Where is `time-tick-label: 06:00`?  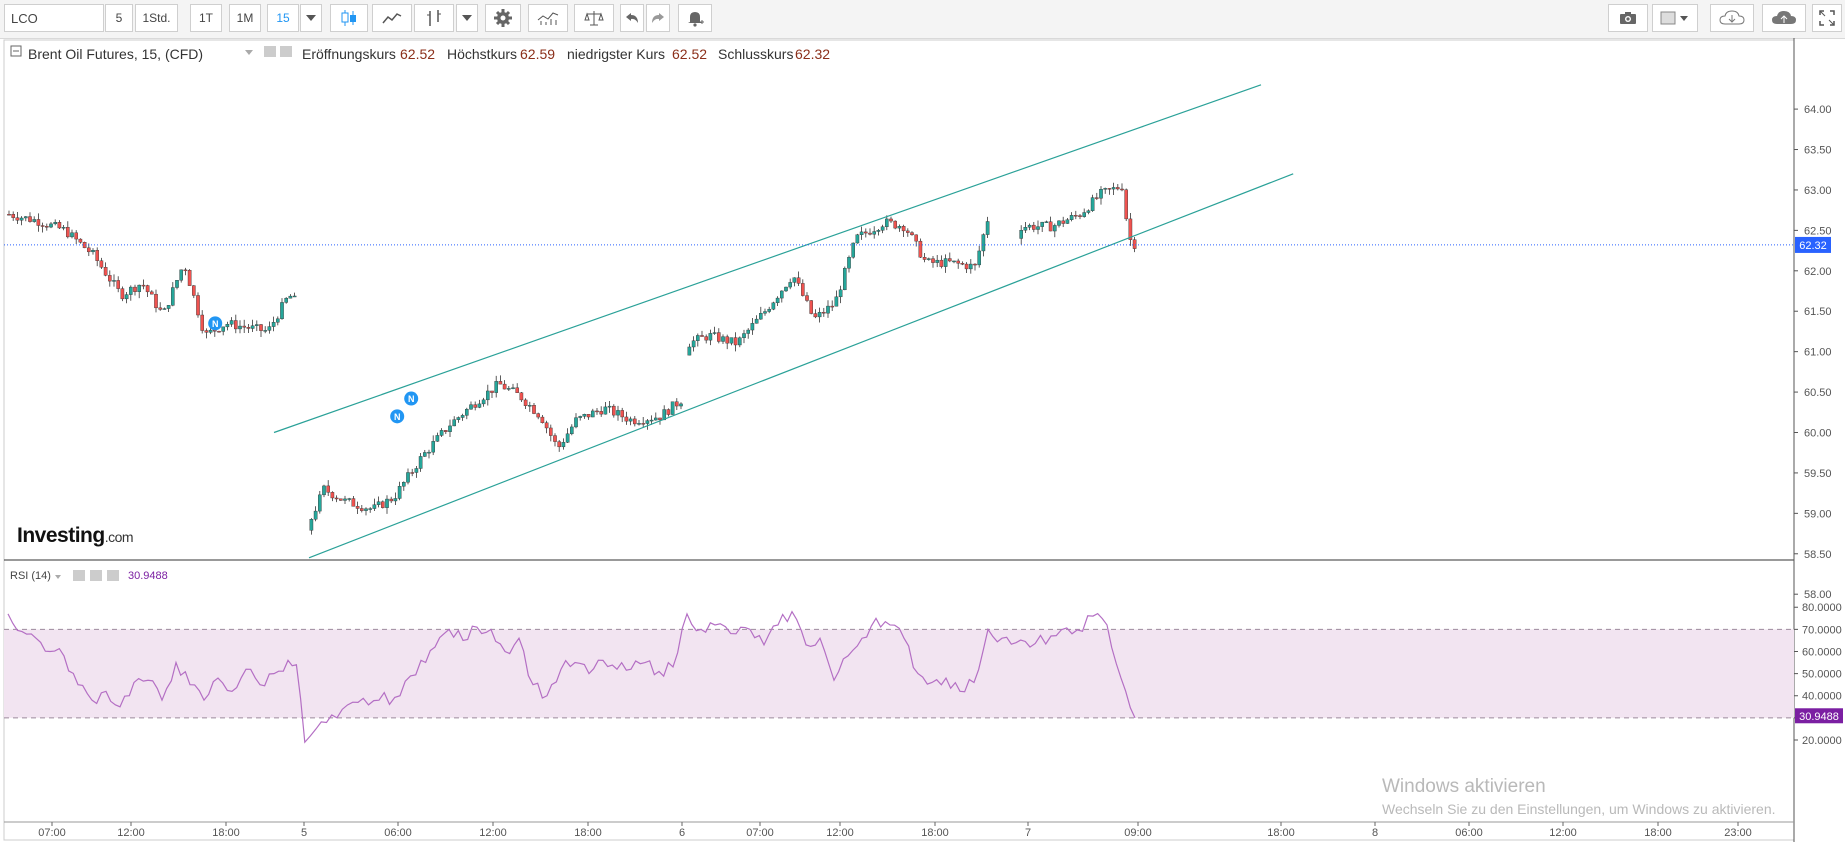 time-tick-label: 06:00 is located at coordinates (1469, 833).